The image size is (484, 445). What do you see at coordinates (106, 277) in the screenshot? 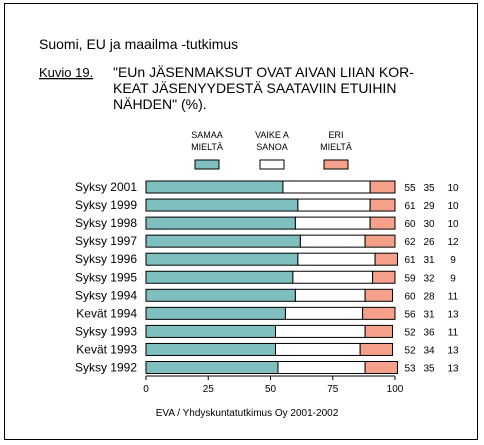
I see `category-label: Syksy 1995` at bounding box center [106, 277].